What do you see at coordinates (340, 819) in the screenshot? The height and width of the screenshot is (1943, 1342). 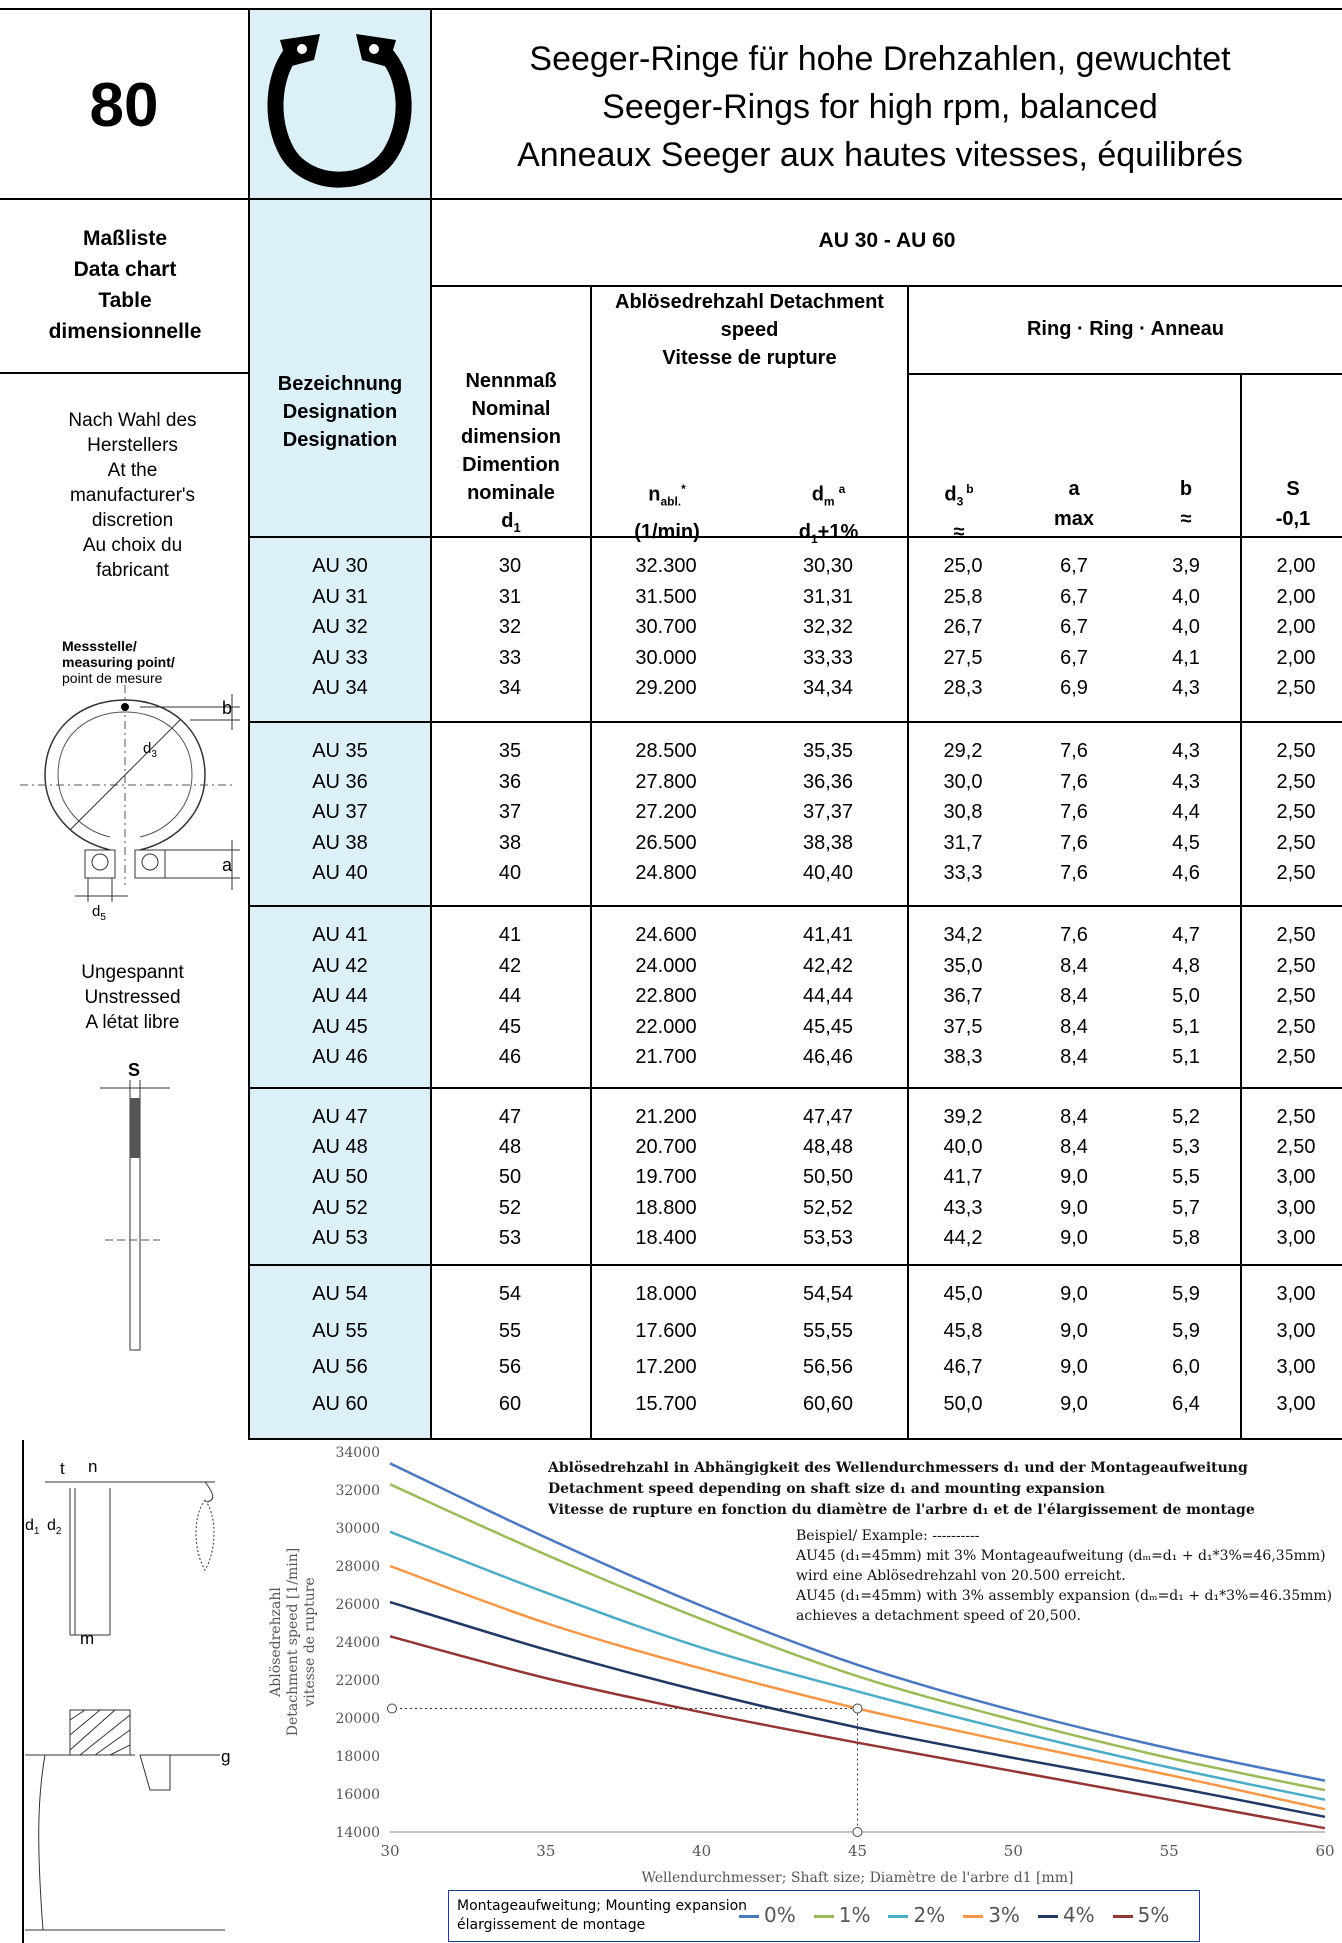 I see `designation-background` at bounding box center [340, 819].